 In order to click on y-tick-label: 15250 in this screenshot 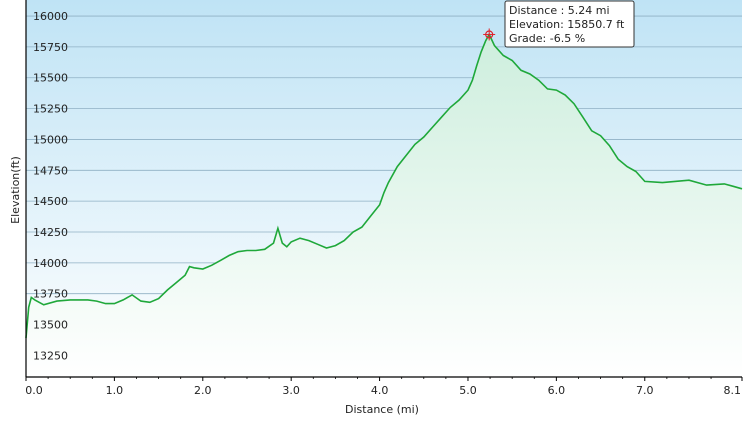, I will do `click(50, 109)`.